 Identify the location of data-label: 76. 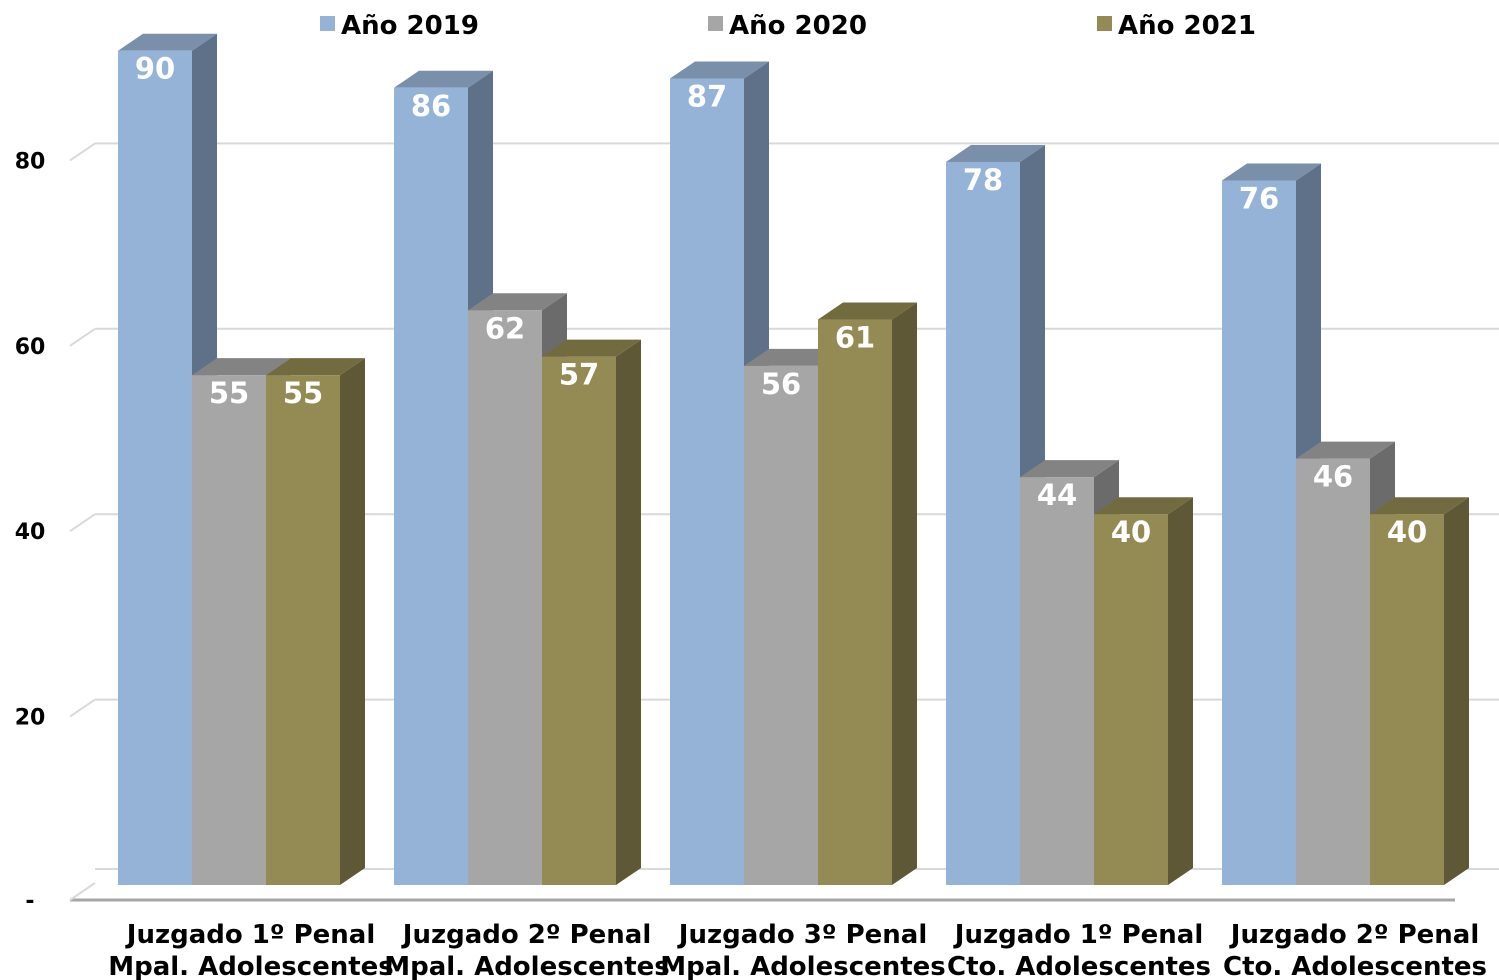
(1259, 198).